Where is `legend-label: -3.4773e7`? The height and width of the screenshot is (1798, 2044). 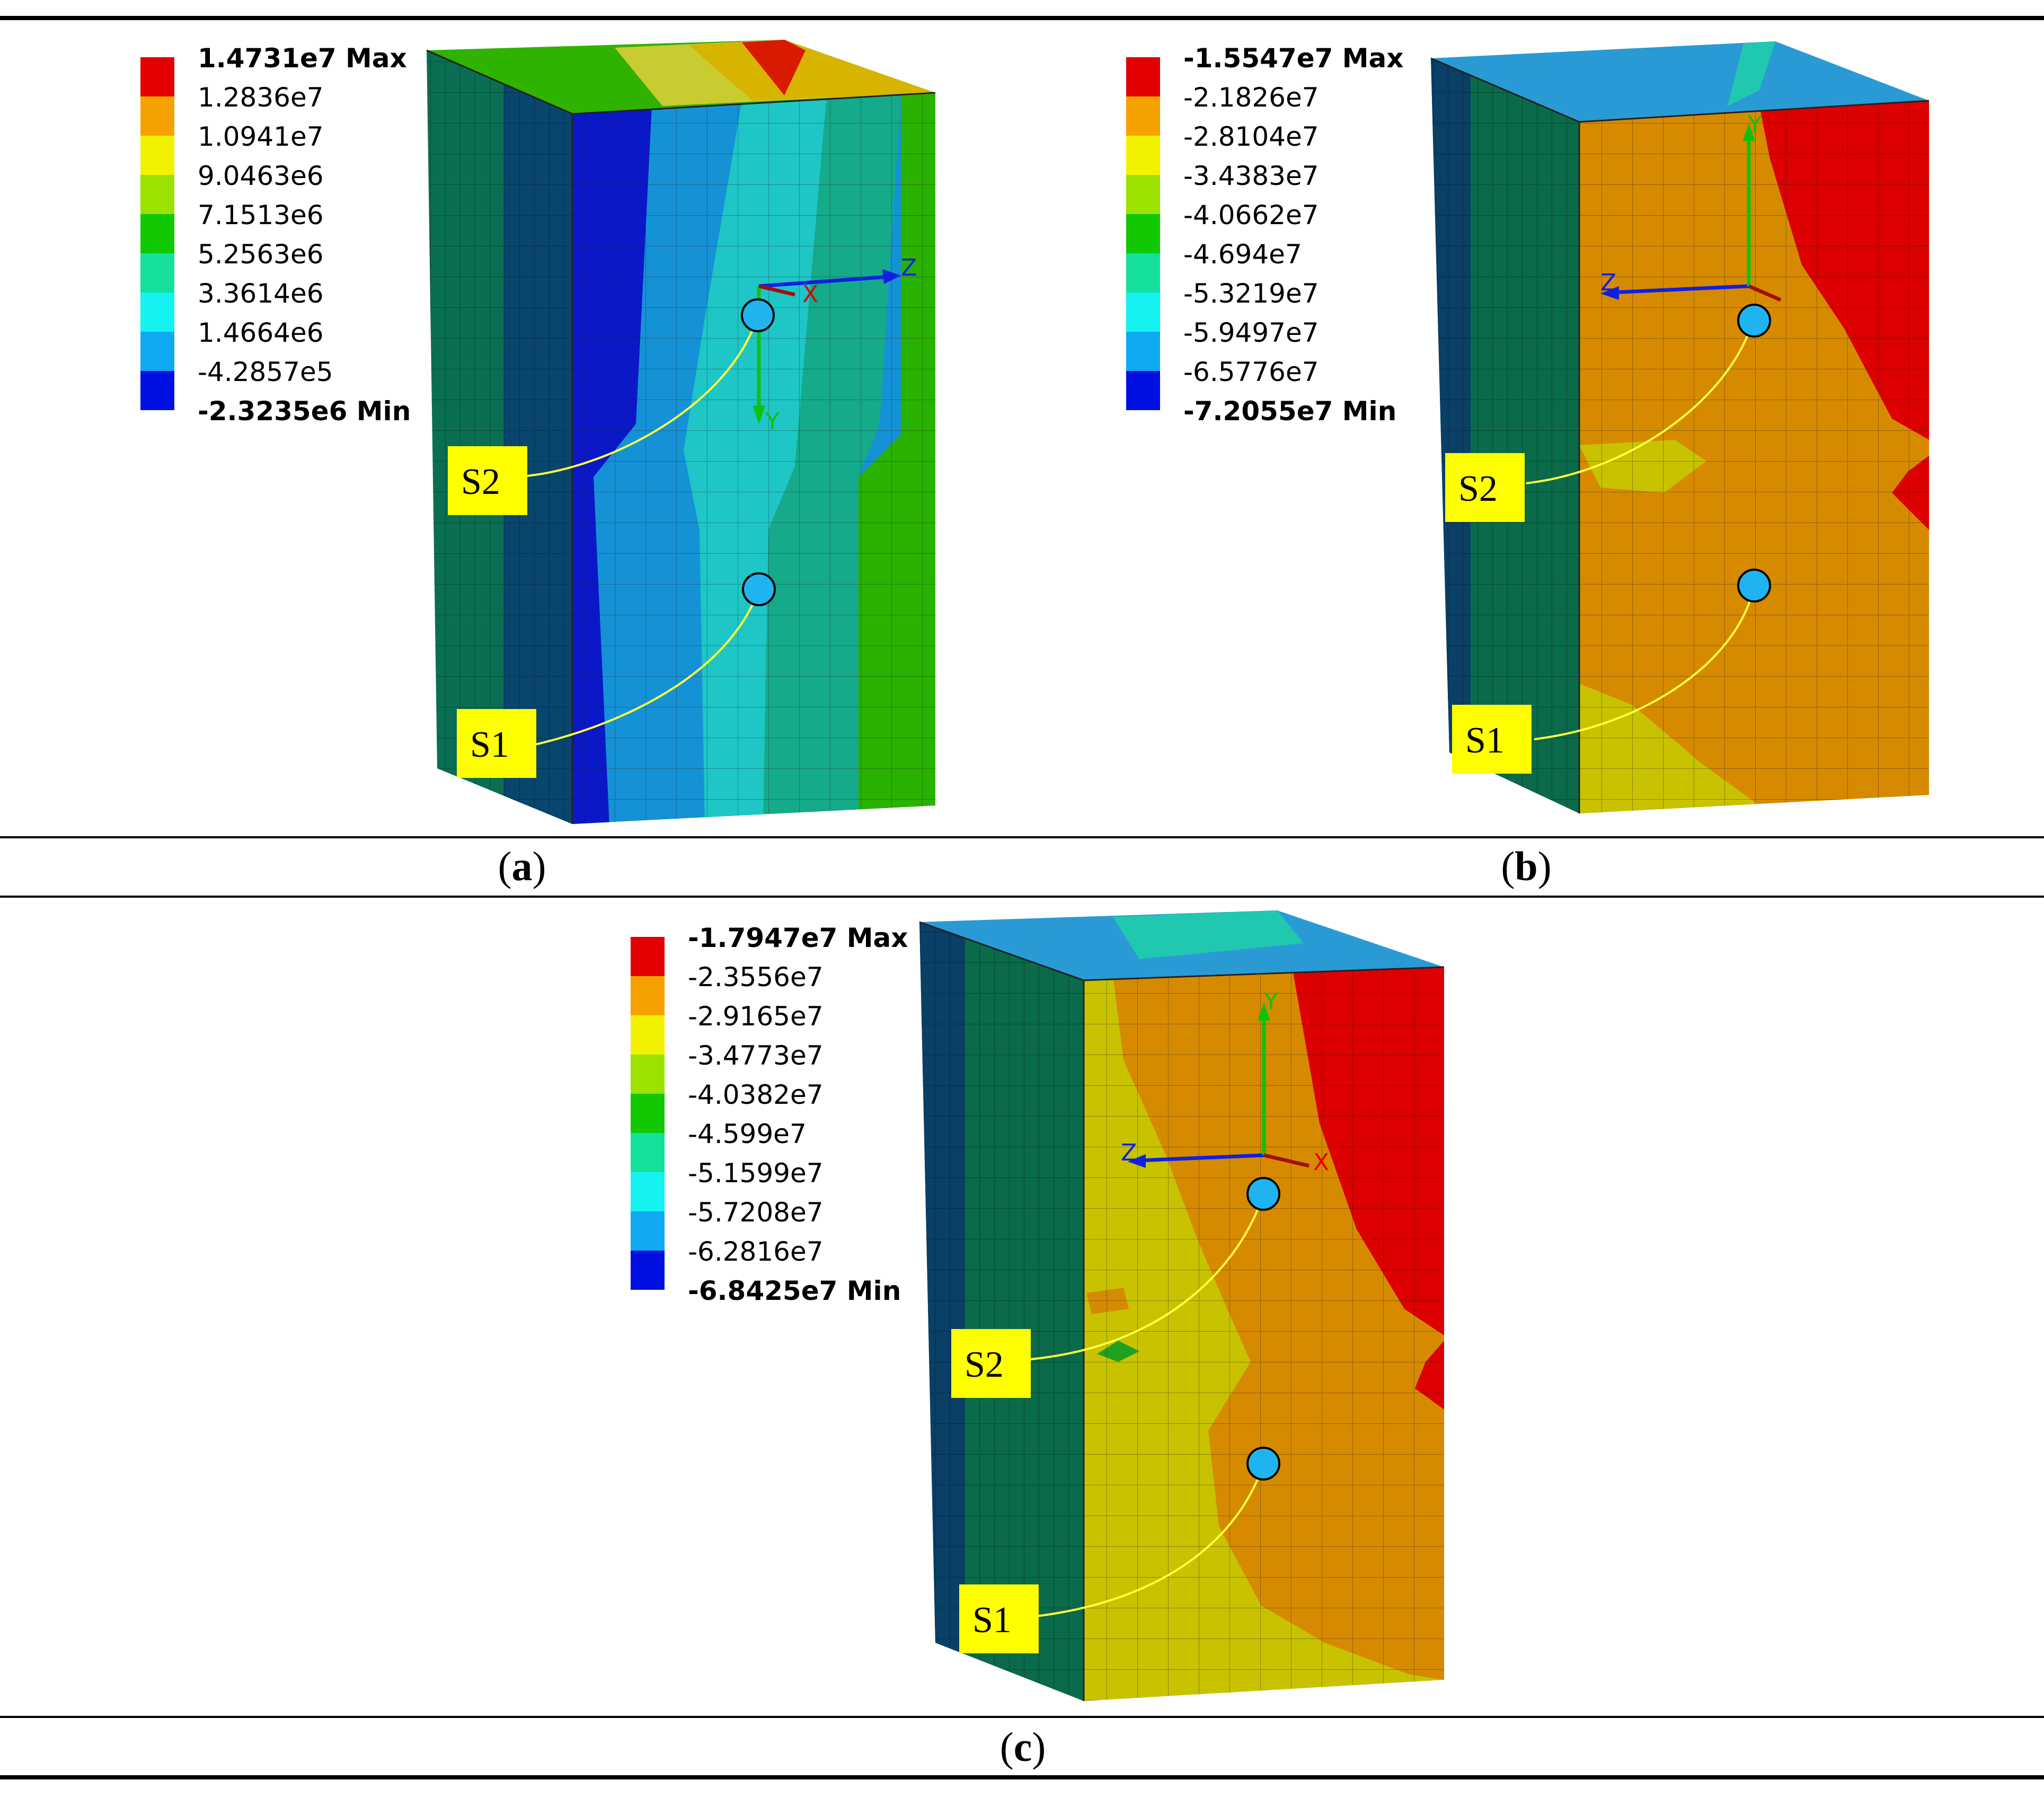
legend-label: -3.4773e7 is located at coordinates (756, 1055).